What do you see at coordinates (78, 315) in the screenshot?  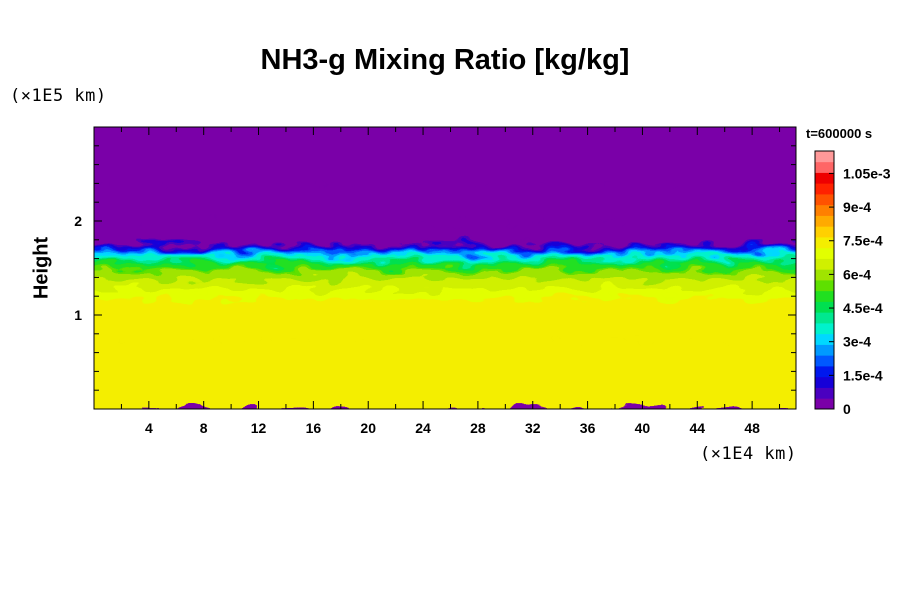 I see `y-tick-label: 1` at bounding box center [78, 315].